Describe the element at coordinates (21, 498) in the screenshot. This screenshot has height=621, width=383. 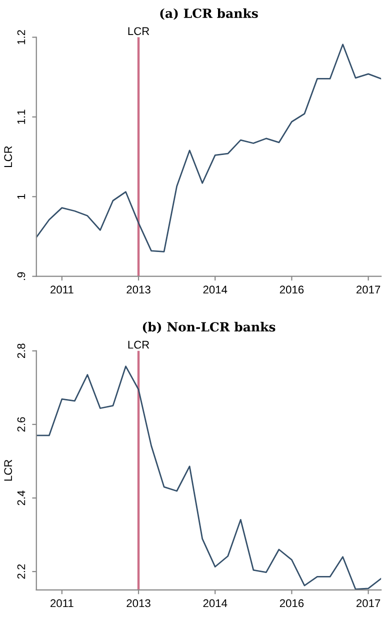
I see `y-tick-label: 2.4` at that location.